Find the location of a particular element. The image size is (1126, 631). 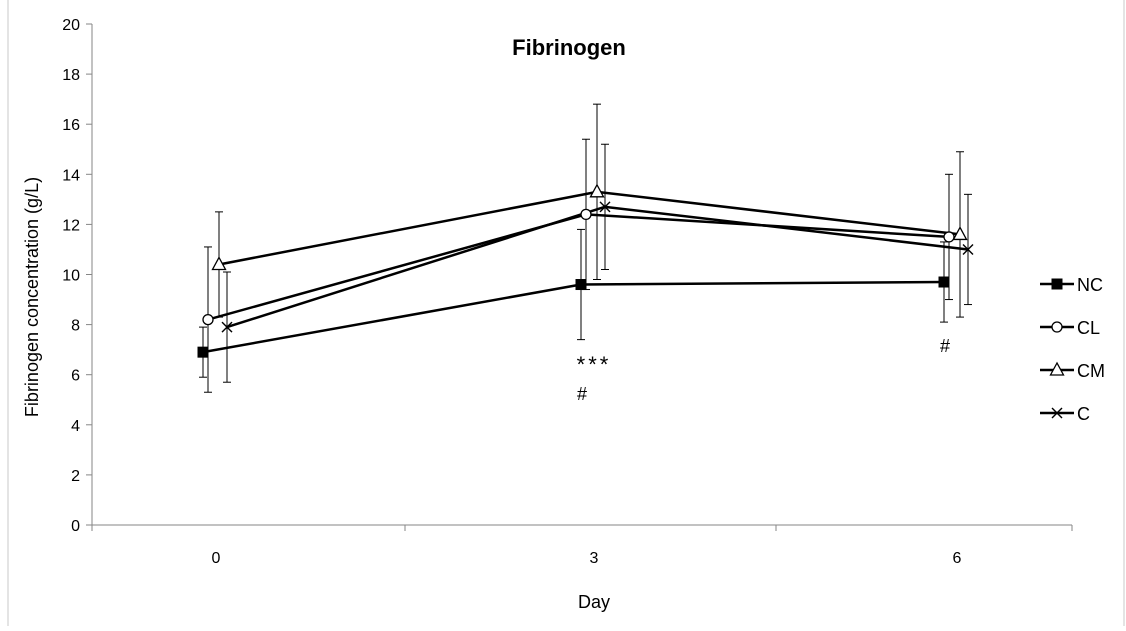

y-tick-label: 8 is located at coordinates (75, 326).